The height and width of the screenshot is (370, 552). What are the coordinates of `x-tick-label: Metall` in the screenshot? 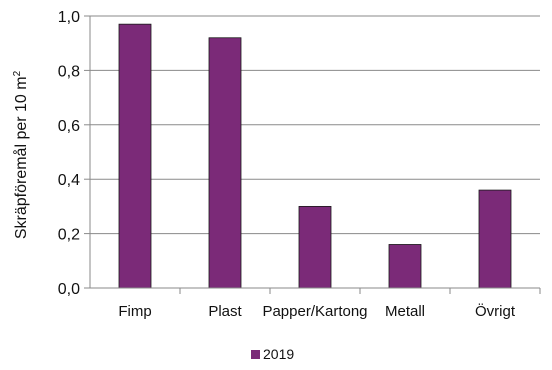 It's located at (405, 311).